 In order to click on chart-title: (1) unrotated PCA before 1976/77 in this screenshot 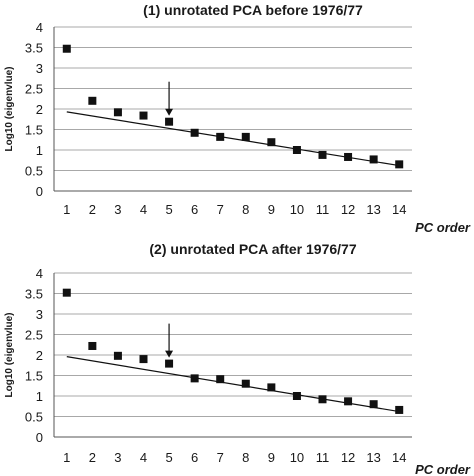, I will do `click(253, 10)`.